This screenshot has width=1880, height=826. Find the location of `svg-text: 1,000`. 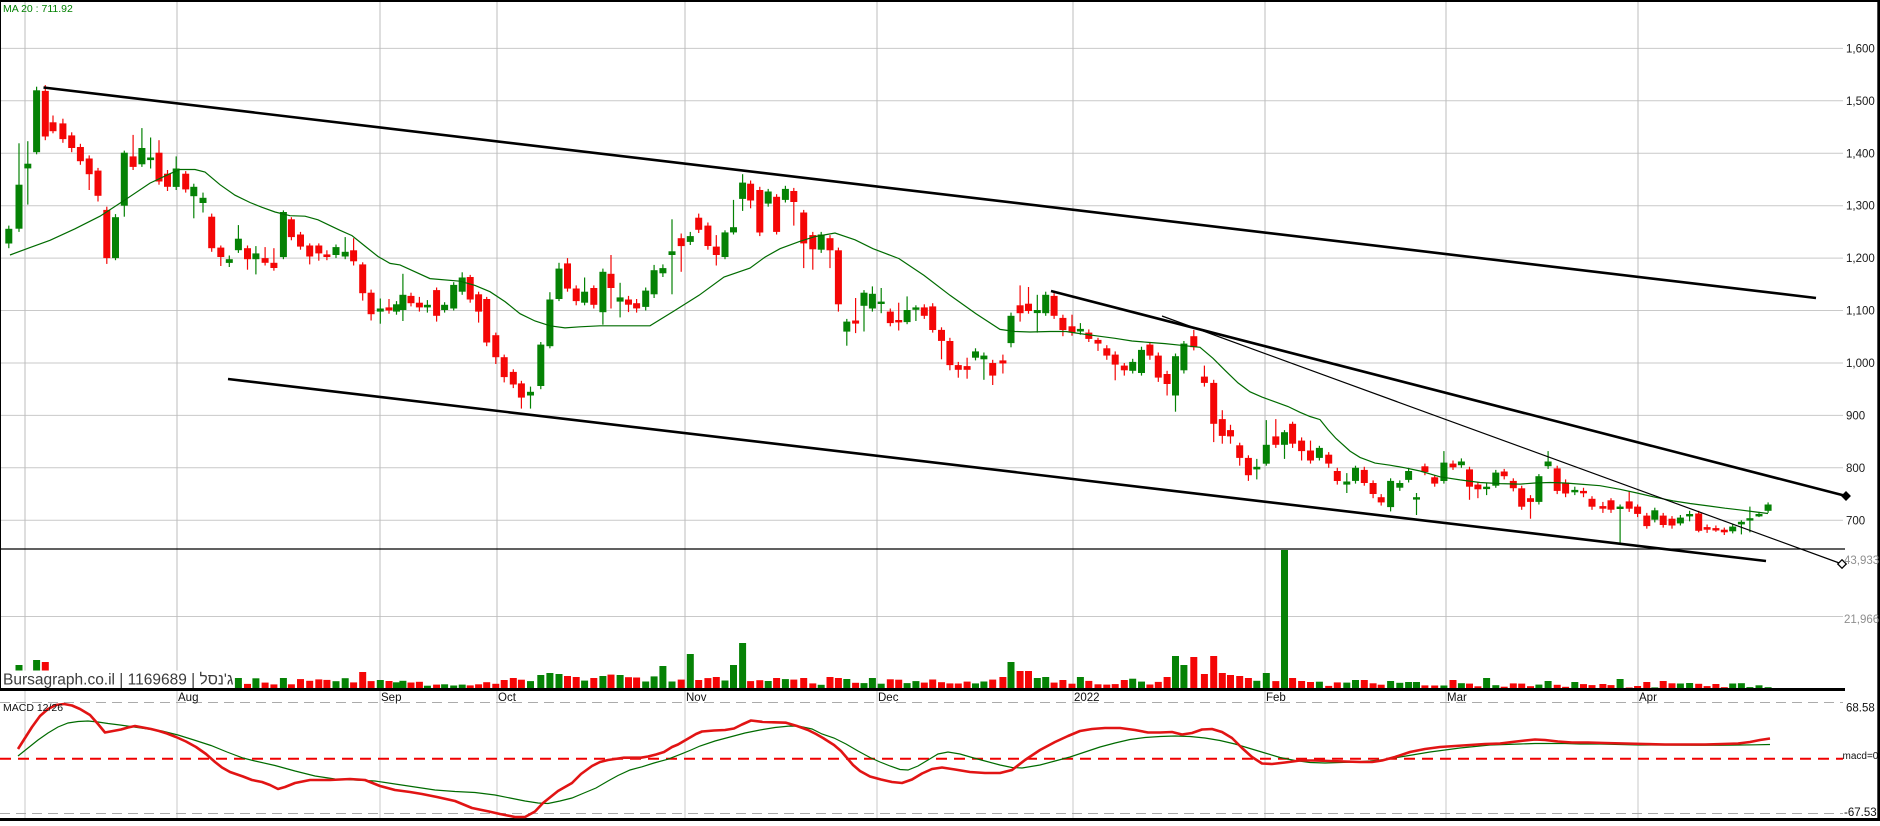

svg-text: 1,000 is located at coordinates (1860, 364).